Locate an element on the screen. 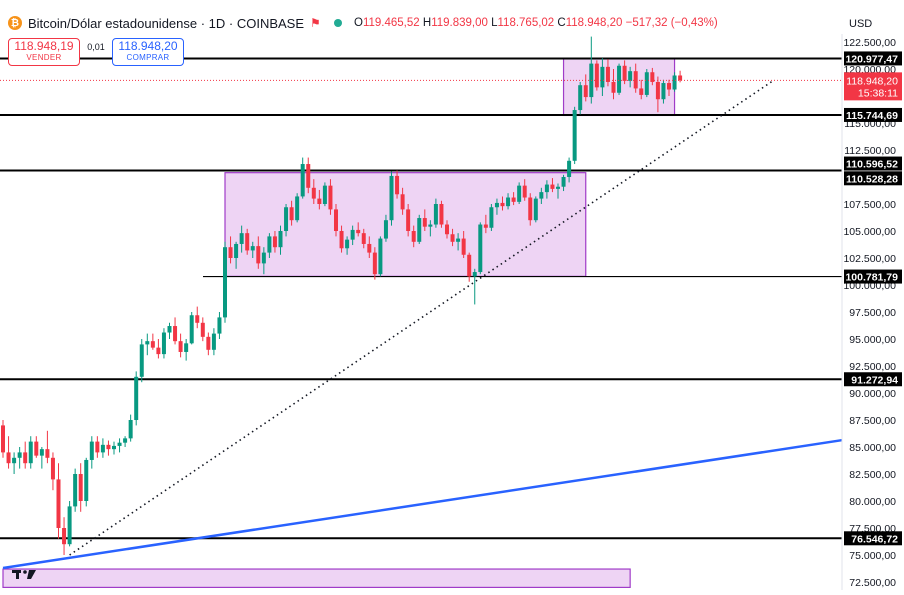 This screenshot has width=904, height=595. tradingview-logo-icon is located at coordinates (24, 574).